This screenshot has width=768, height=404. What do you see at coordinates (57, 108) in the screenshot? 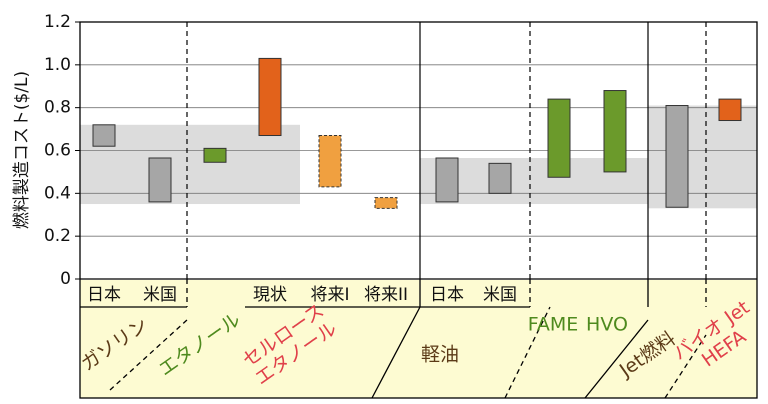
I see `y-tick-label: 0.8` at bounding box center [57, 108].